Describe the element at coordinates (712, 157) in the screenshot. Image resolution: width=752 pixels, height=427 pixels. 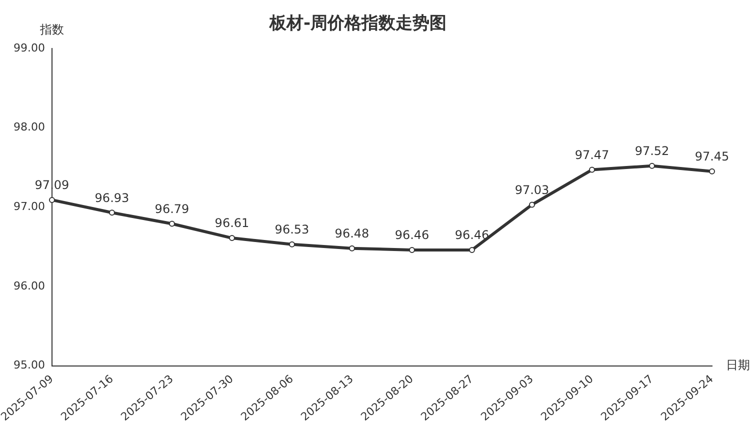
I see `data-label: 97.45` at that location.